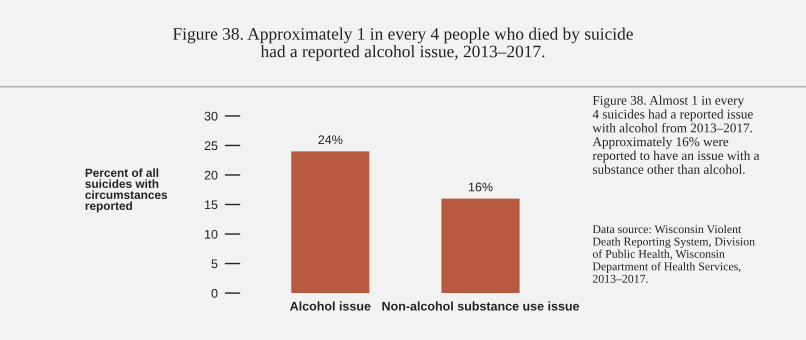 Image resolution: width=806 pixels, height=340 pixels. Describe the element at coordinates (215, 293) in the screenshot. I see `y-tick-label: 0` at that location.